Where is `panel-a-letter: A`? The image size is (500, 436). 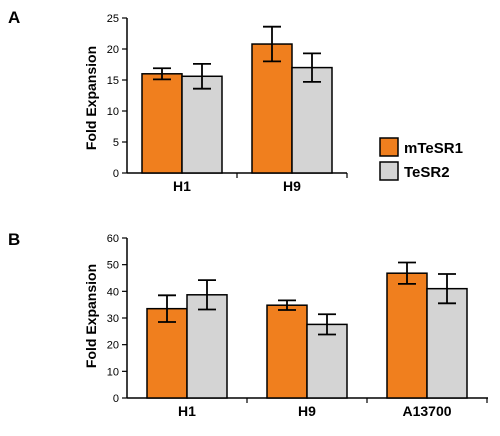
panel-a-letter: A is located at coordinates (14, 17).